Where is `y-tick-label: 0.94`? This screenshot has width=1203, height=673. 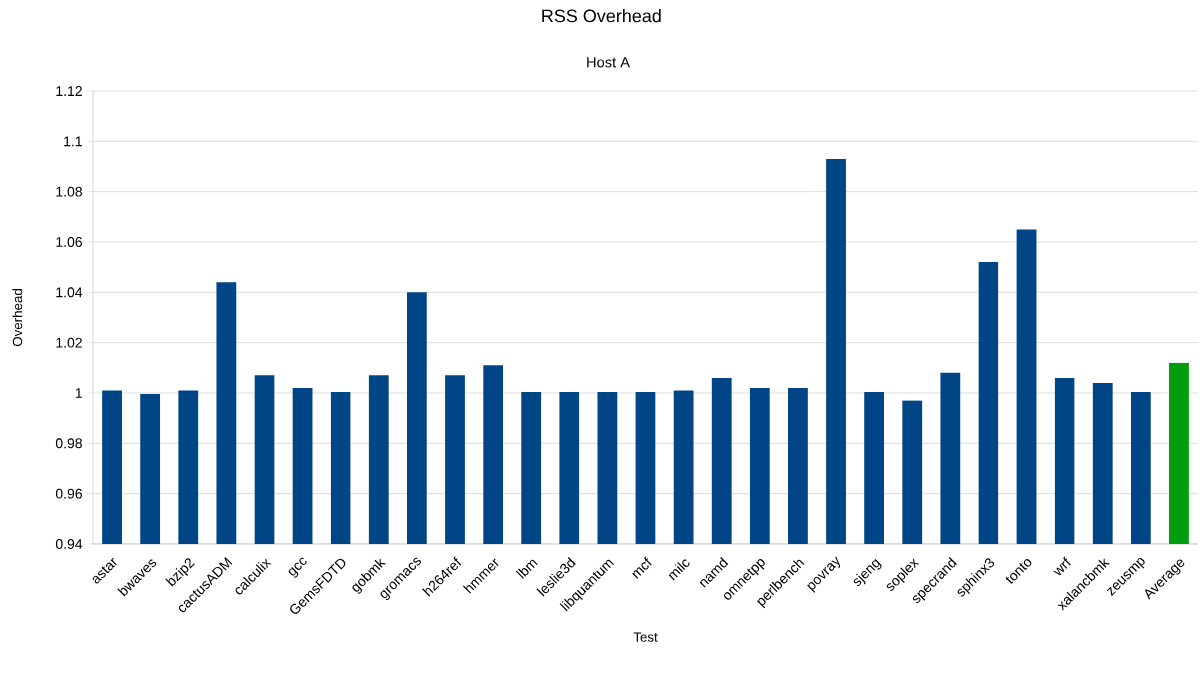
y-tick-label: 0.94 is located at coordinates (69, 544).